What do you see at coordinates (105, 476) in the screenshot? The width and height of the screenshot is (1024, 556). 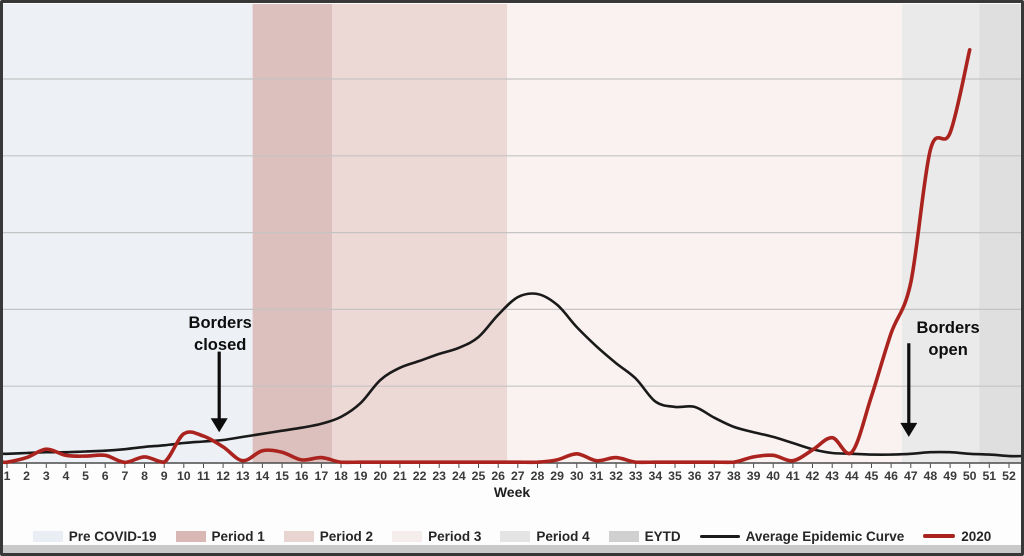 I see `x-tick-label: 6` at bounding box center [105, 476].